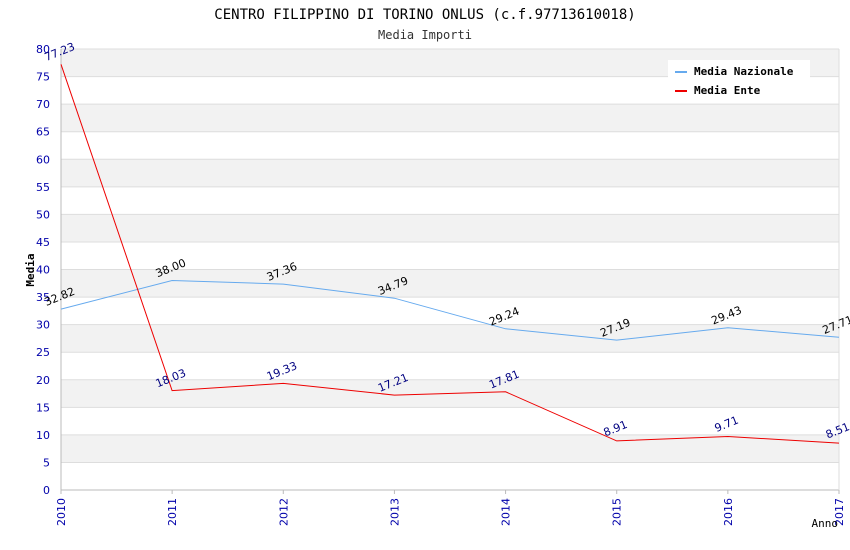 This screenshot has width=850, height=550. What do you see at coordinates (283, 512) in the screenshot?
I see `x-tick-label: 2012` at bounding box center [283, 512].